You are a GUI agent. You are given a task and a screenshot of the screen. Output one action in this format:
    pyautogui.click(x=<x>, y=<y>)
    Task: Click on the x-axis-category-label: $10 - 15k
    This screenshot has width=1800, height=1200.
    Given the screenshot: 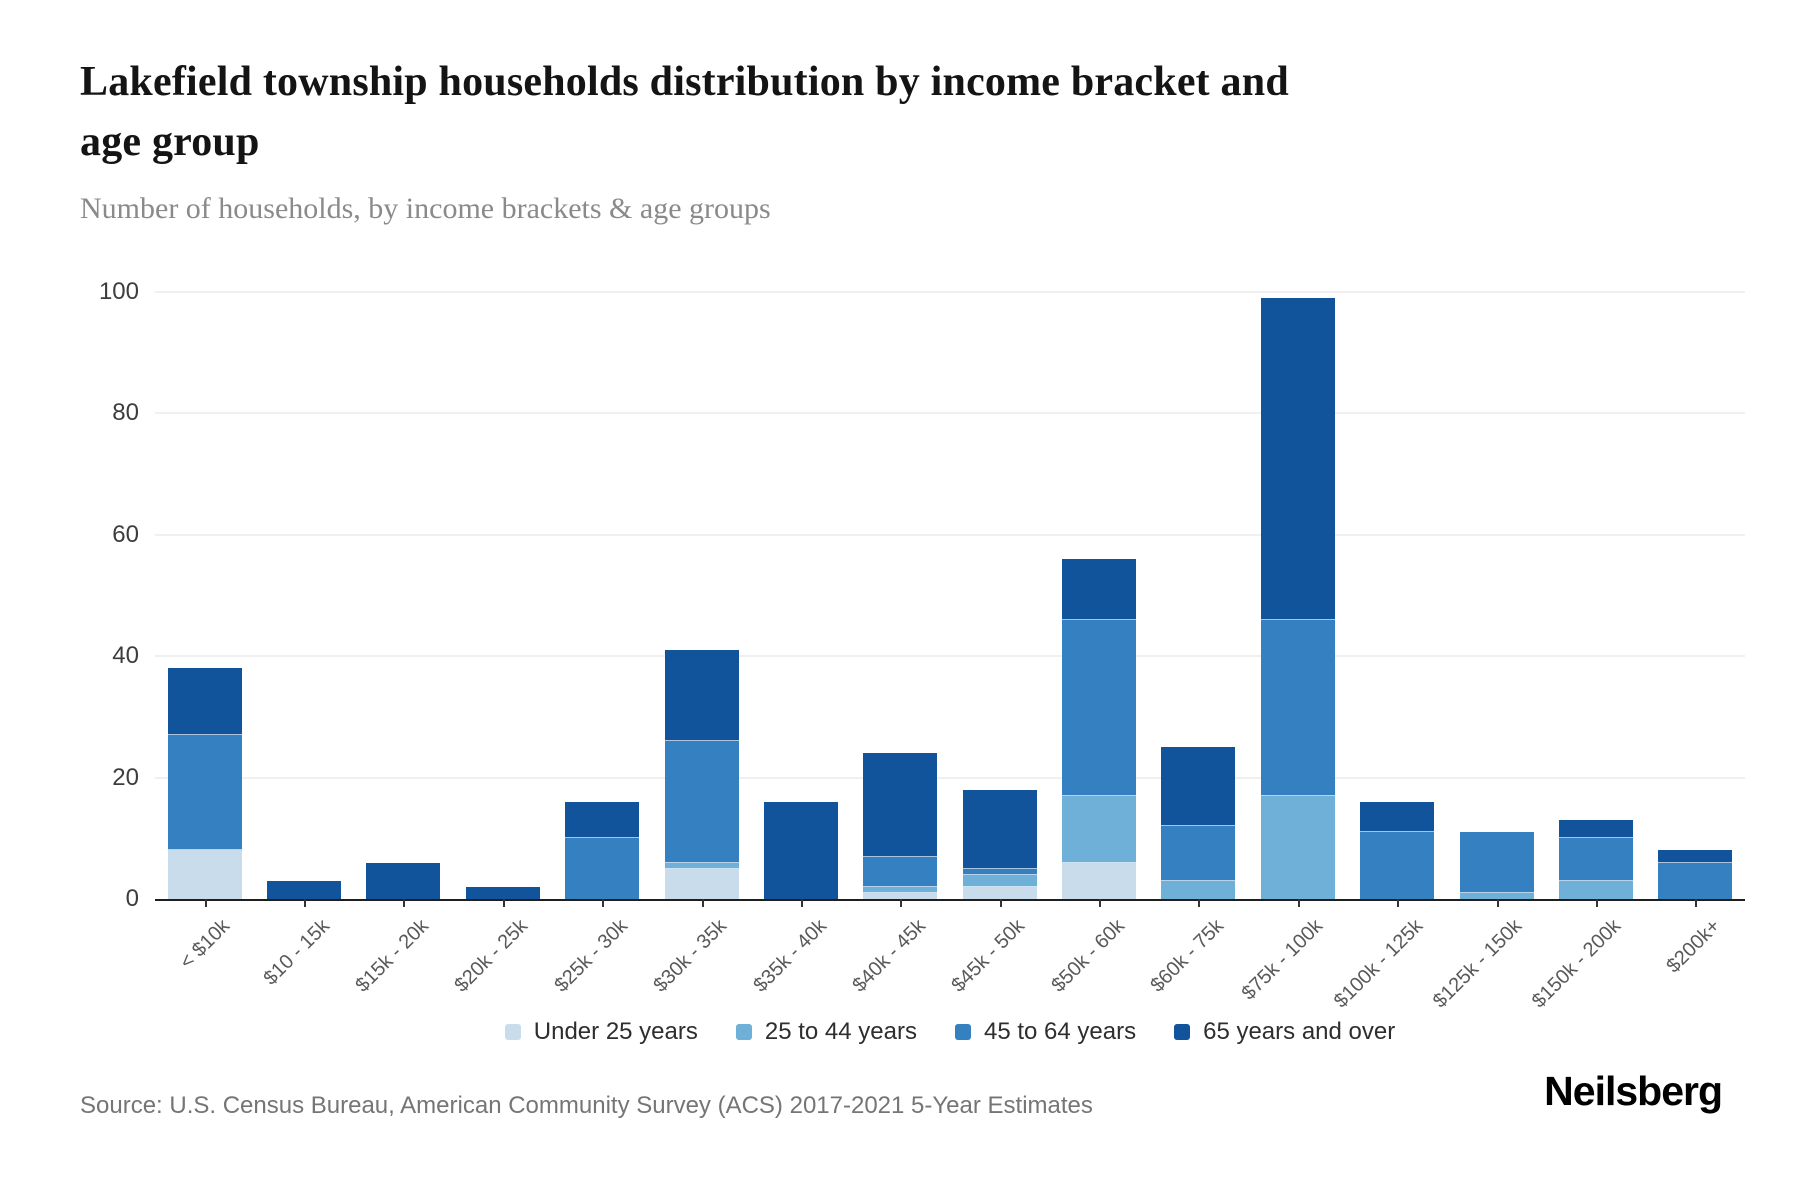 What is the action you would take?
    pyautogui.click(x=296, y=952)
    